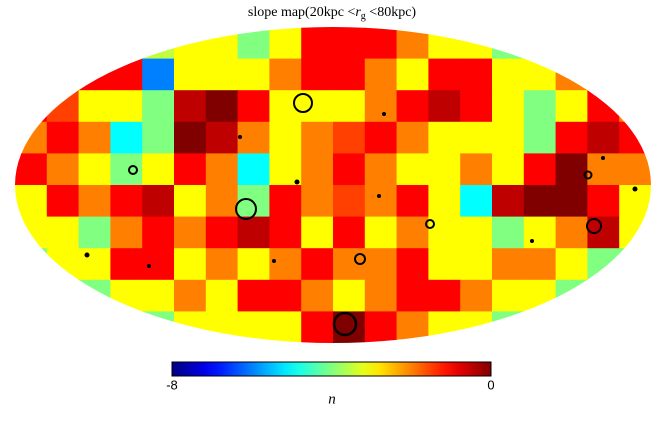  Describe the element at coordinates (172, 384) in the screenshot. I see `colorbar-tick-label: -8` at that location.